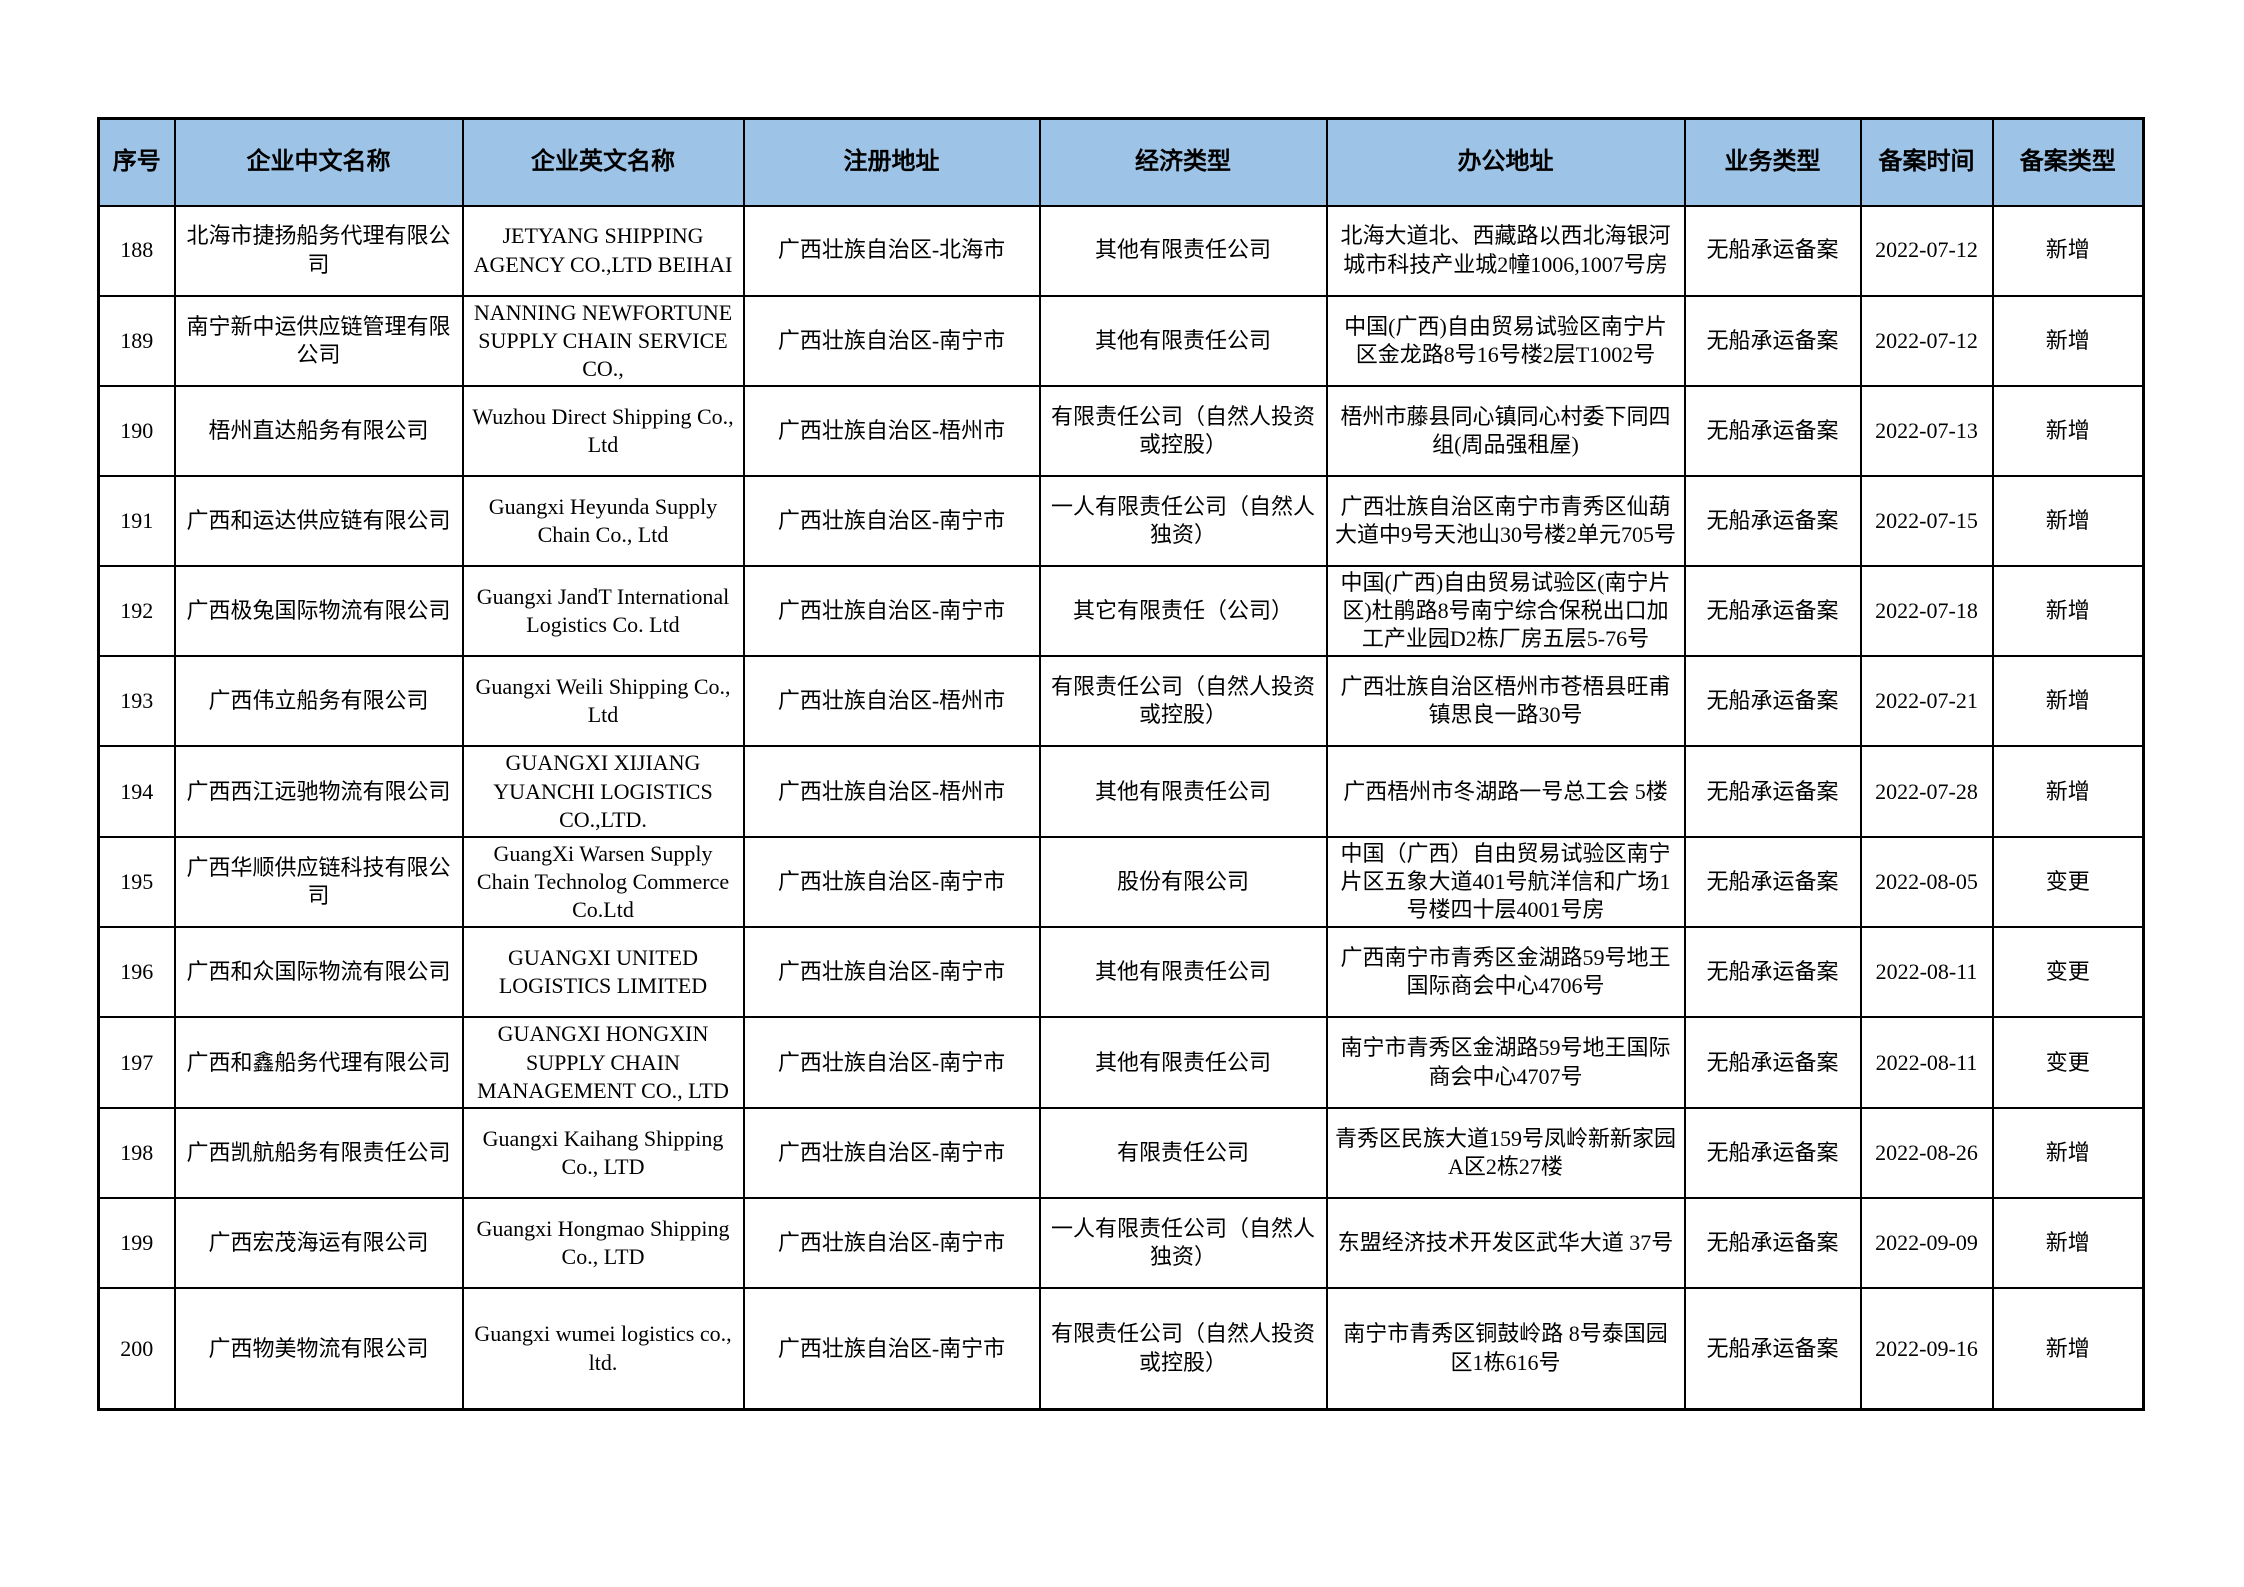 Image resolution: width=2244 pixels, height=1587 pixels. Describe the element at coordinates (136, 1062) in the screenshot. I see `cell-no: 197` at that location.